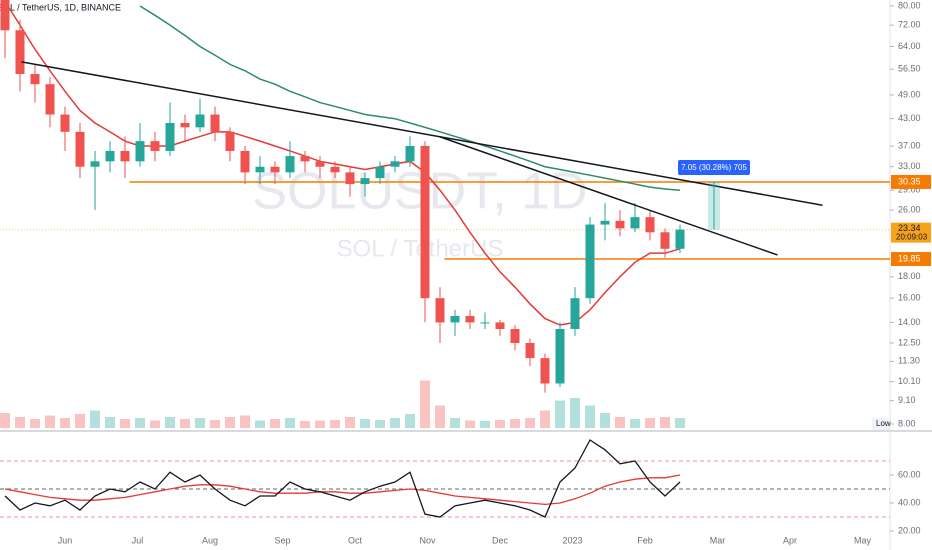  Describe the element at coordinates (909, 258) in the screenshot. I see `level-tag-label: 19.85` at that location.